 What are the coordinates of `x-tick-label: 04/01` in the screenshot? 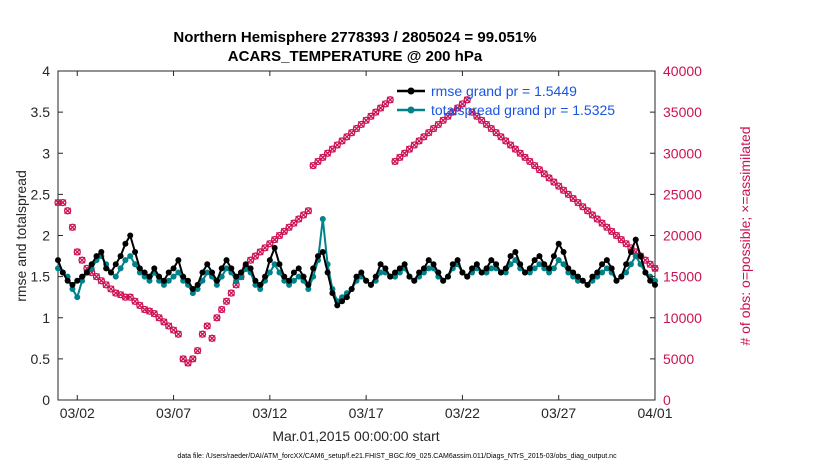 It's located at (654, 413).